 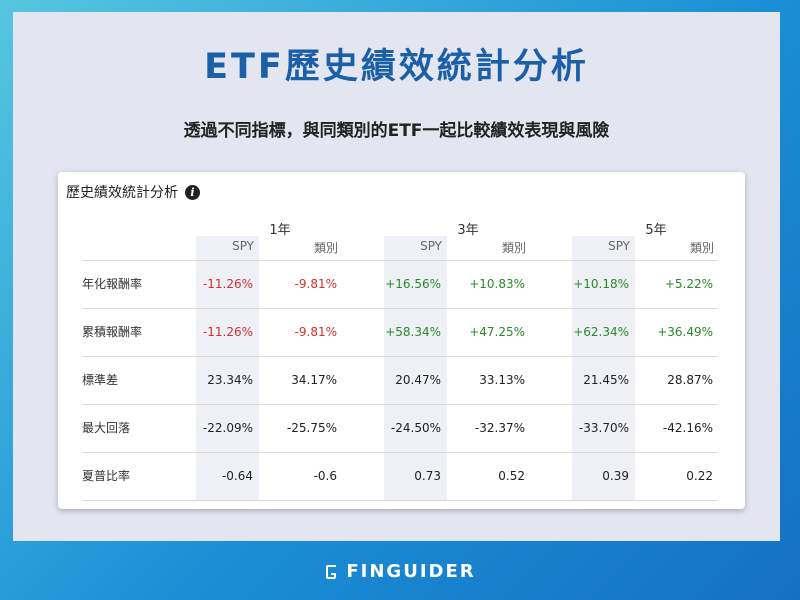 I want to click on finguider-logo-icon, so click(x=331, y=571).